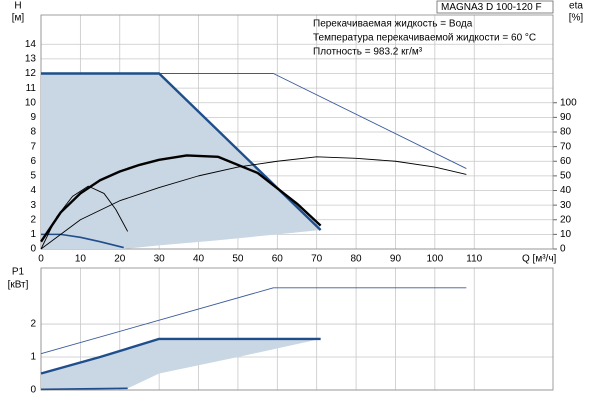 The width and height of the screenshot is (600, 400). I want to click on y-tick-label: 13, so click(31, 59).